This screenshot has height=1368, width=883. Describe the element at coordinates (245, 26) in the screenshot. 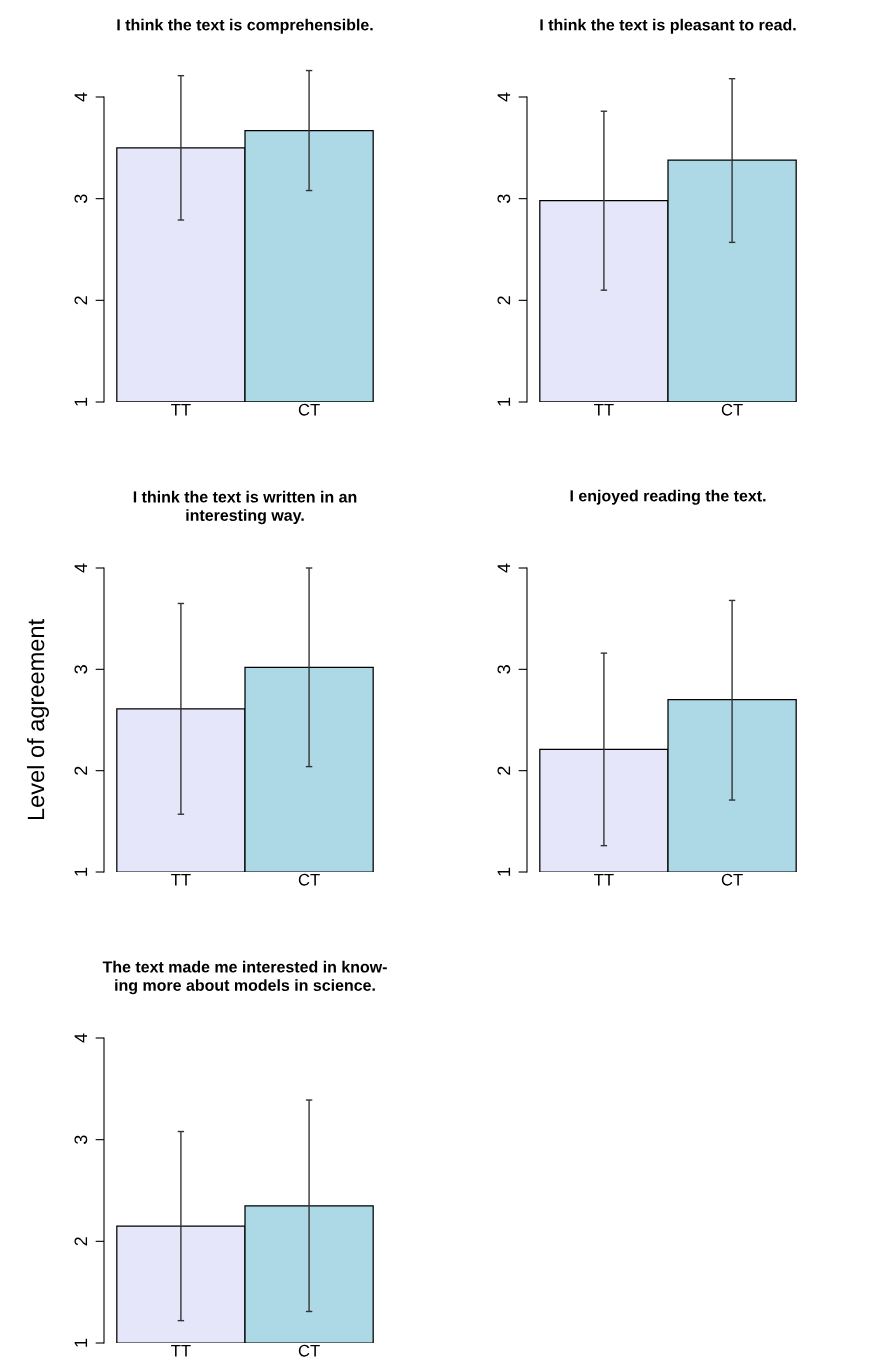

I see `chart-title: I think the text is comprehensible.` at that location.